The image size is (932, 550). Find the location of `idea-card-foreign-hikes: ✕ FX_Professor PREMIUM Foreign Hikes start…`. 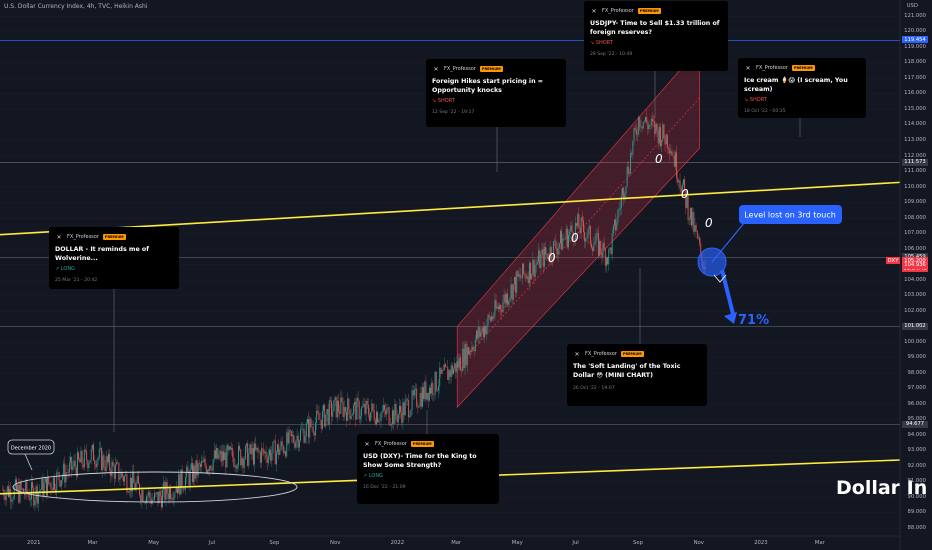

idea-card-foreign-hikes: ✕ FX_Professor PREMIUM Foreign Hikes start… is located at coordinates (496, 93).